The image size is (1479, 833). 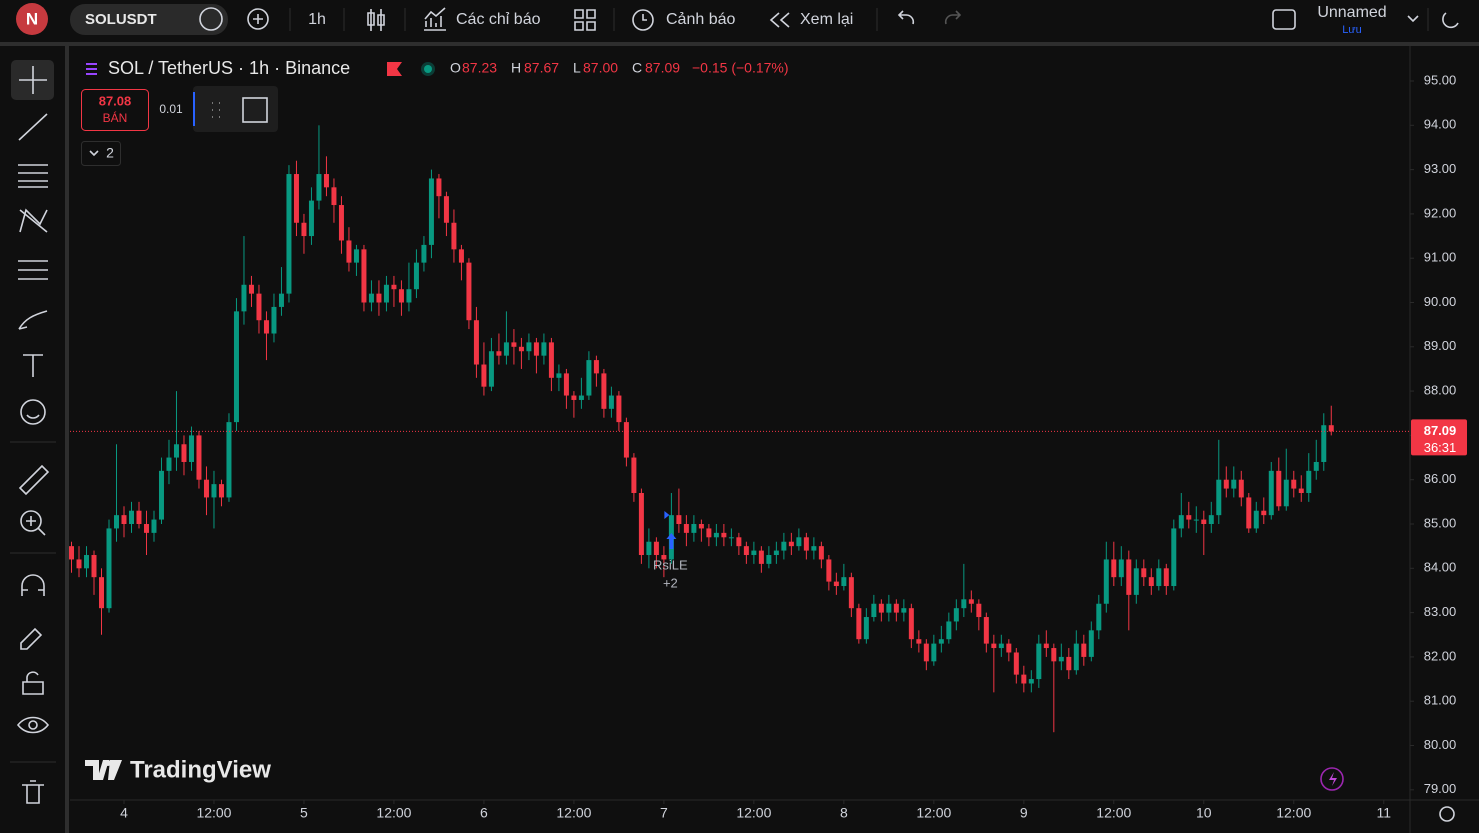 I want to click on alert-icon, so click(x=643, y=20).